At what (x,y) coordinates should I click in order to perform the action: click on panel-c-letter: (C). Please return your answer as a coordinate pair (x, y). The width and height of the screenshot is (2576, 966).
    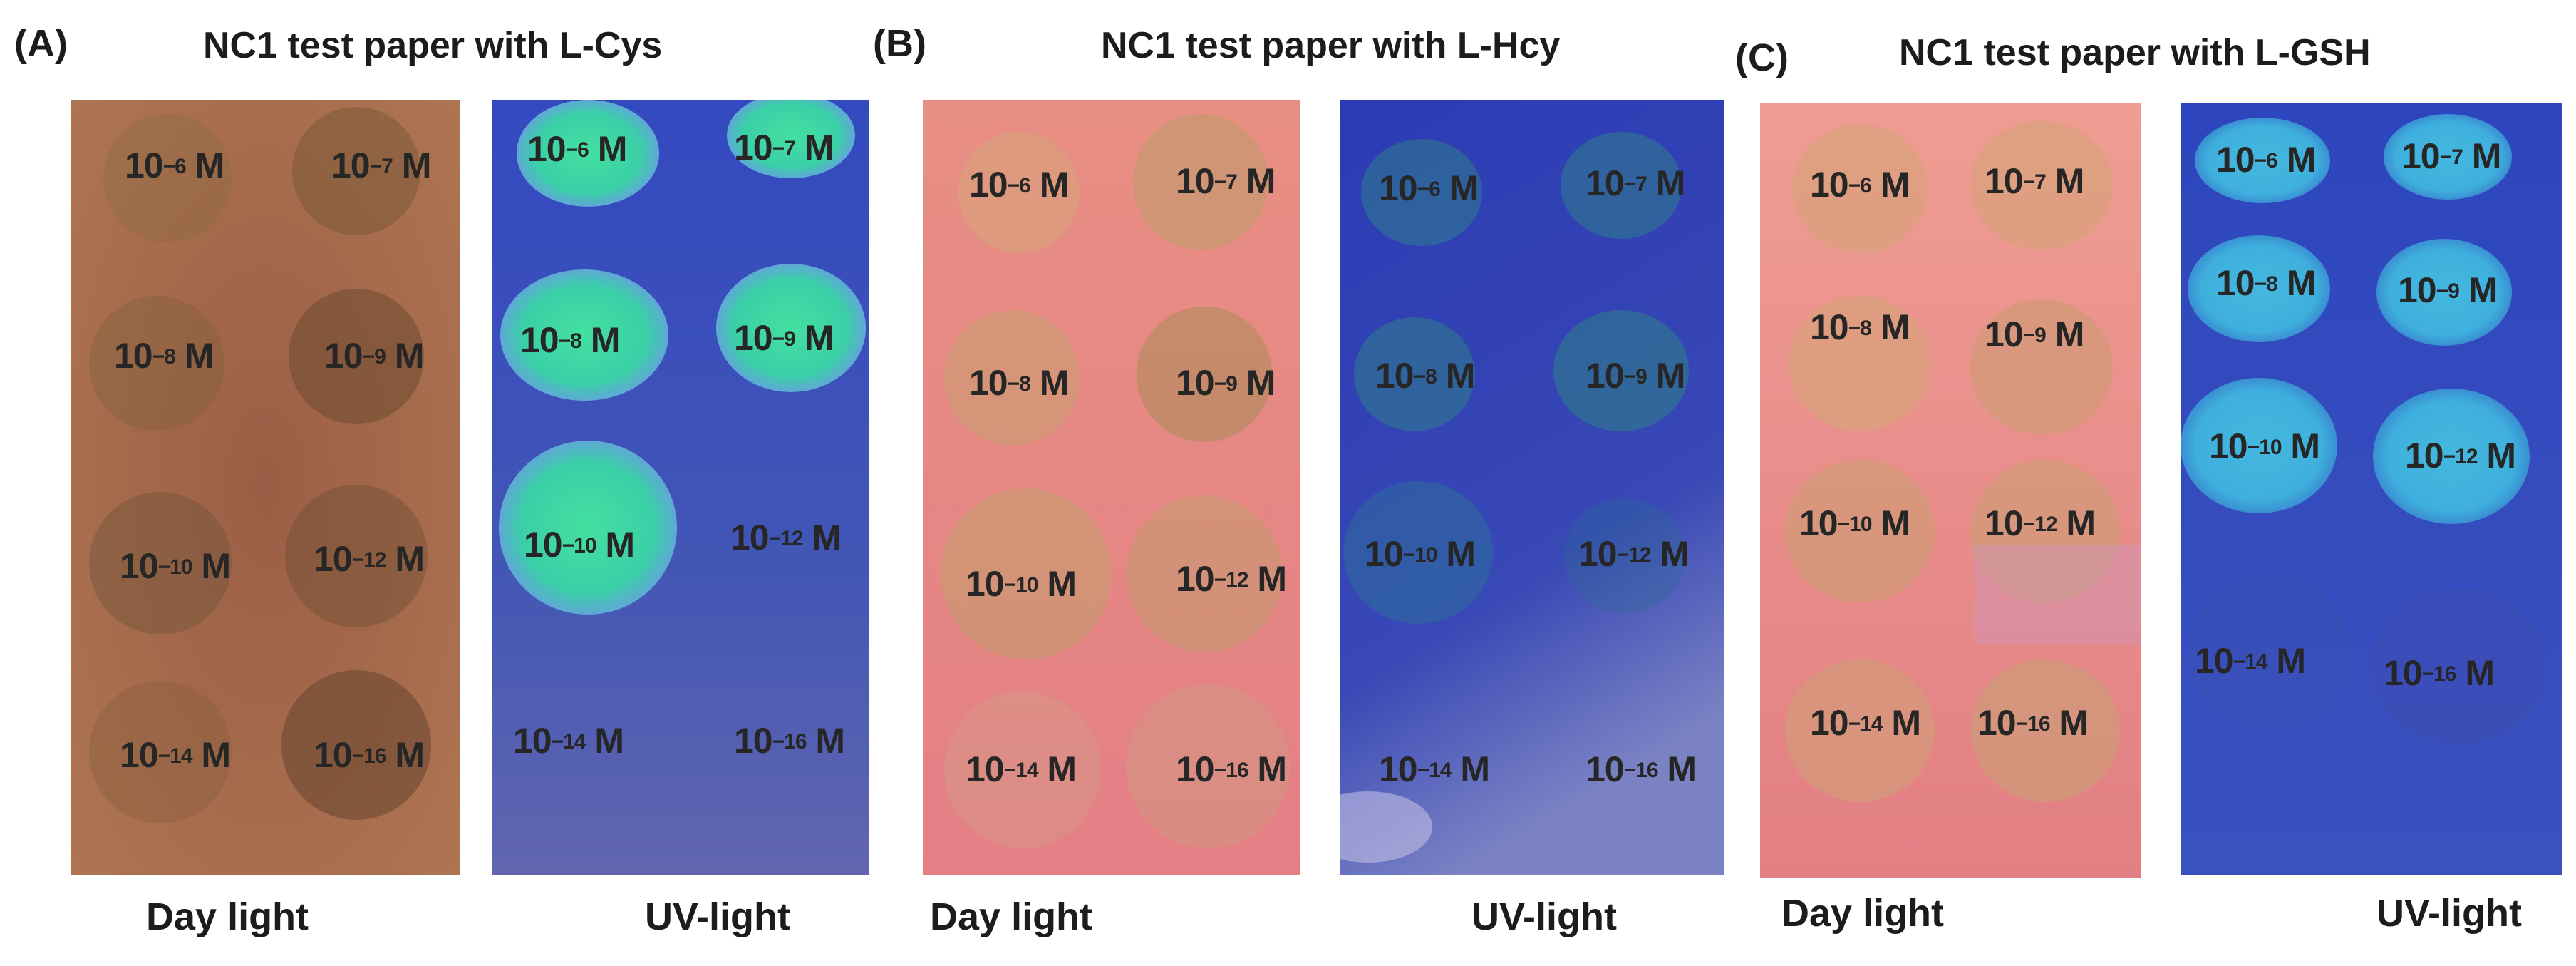
    Looking at the image, I should click on (1762, 58).